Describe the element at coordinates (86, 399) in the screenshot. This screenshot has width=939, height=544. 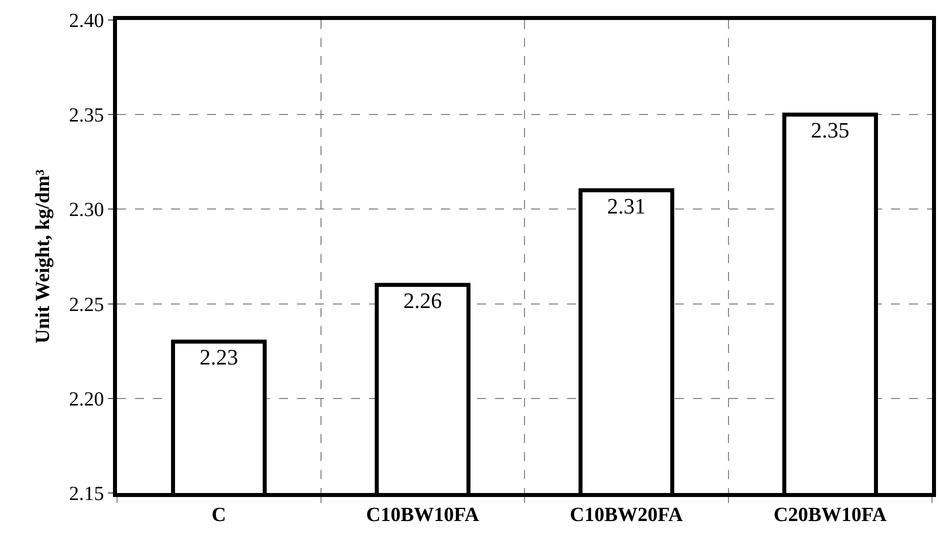
I see `y-tick-label: 2.20` at that location.